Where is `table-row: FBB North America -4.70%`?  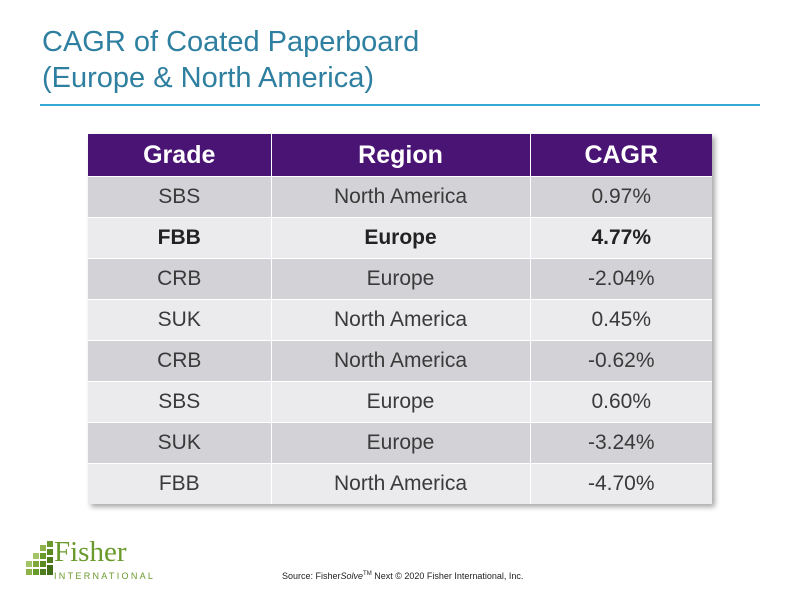 table-row: FBB North America -4.70% is located at coordinates (400, 483).